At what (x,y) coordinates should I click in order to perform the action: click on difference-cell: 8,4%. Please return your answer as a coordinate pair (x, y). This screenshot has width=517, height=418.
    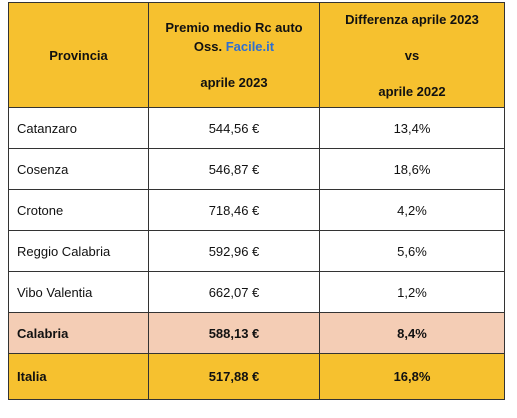
    Looking at the image, I should click on (412, 333).